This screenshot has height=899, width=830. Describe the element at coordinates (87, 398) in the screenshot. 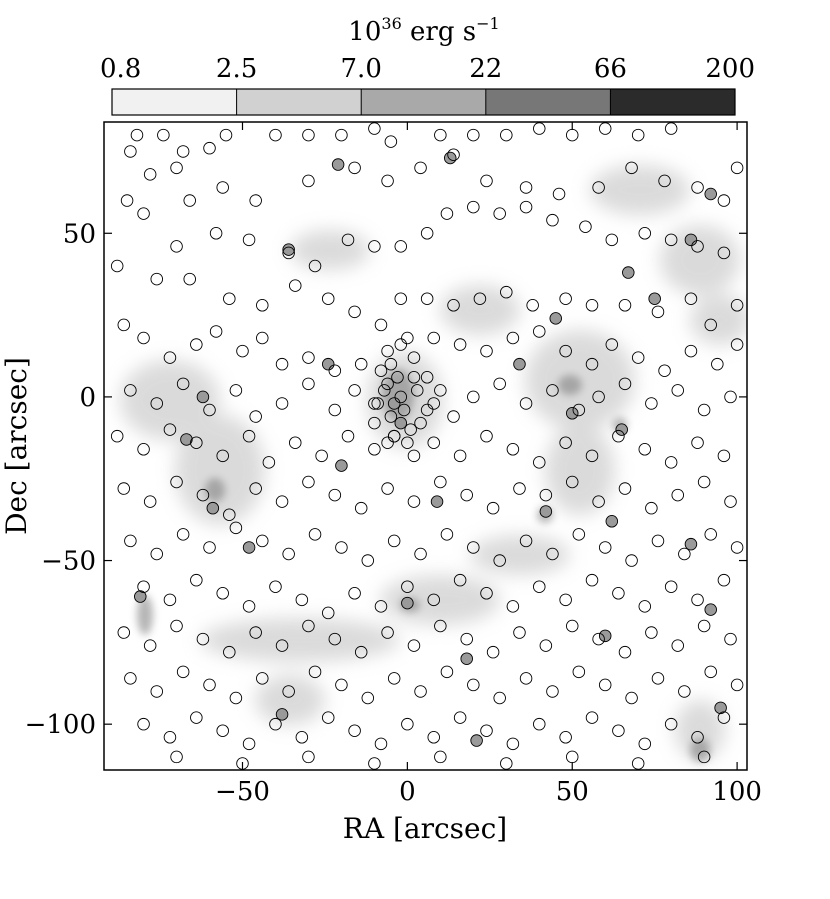

I see `y-tick-label: 0` at that location.